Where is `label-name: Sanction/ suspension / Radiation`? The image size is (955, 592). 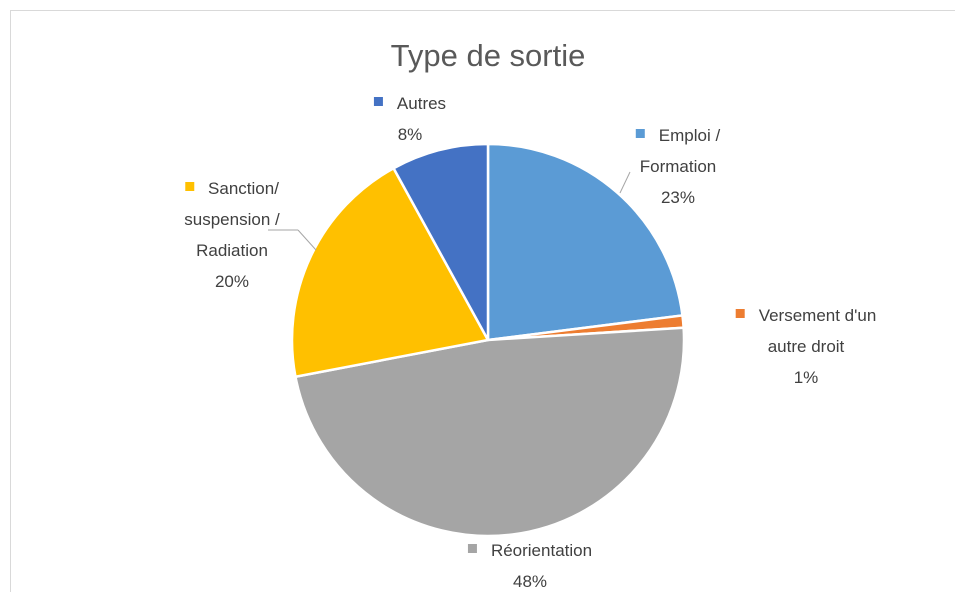 label-name: Sanction/ suspension / Radiation is located at coordinates (232, 219).